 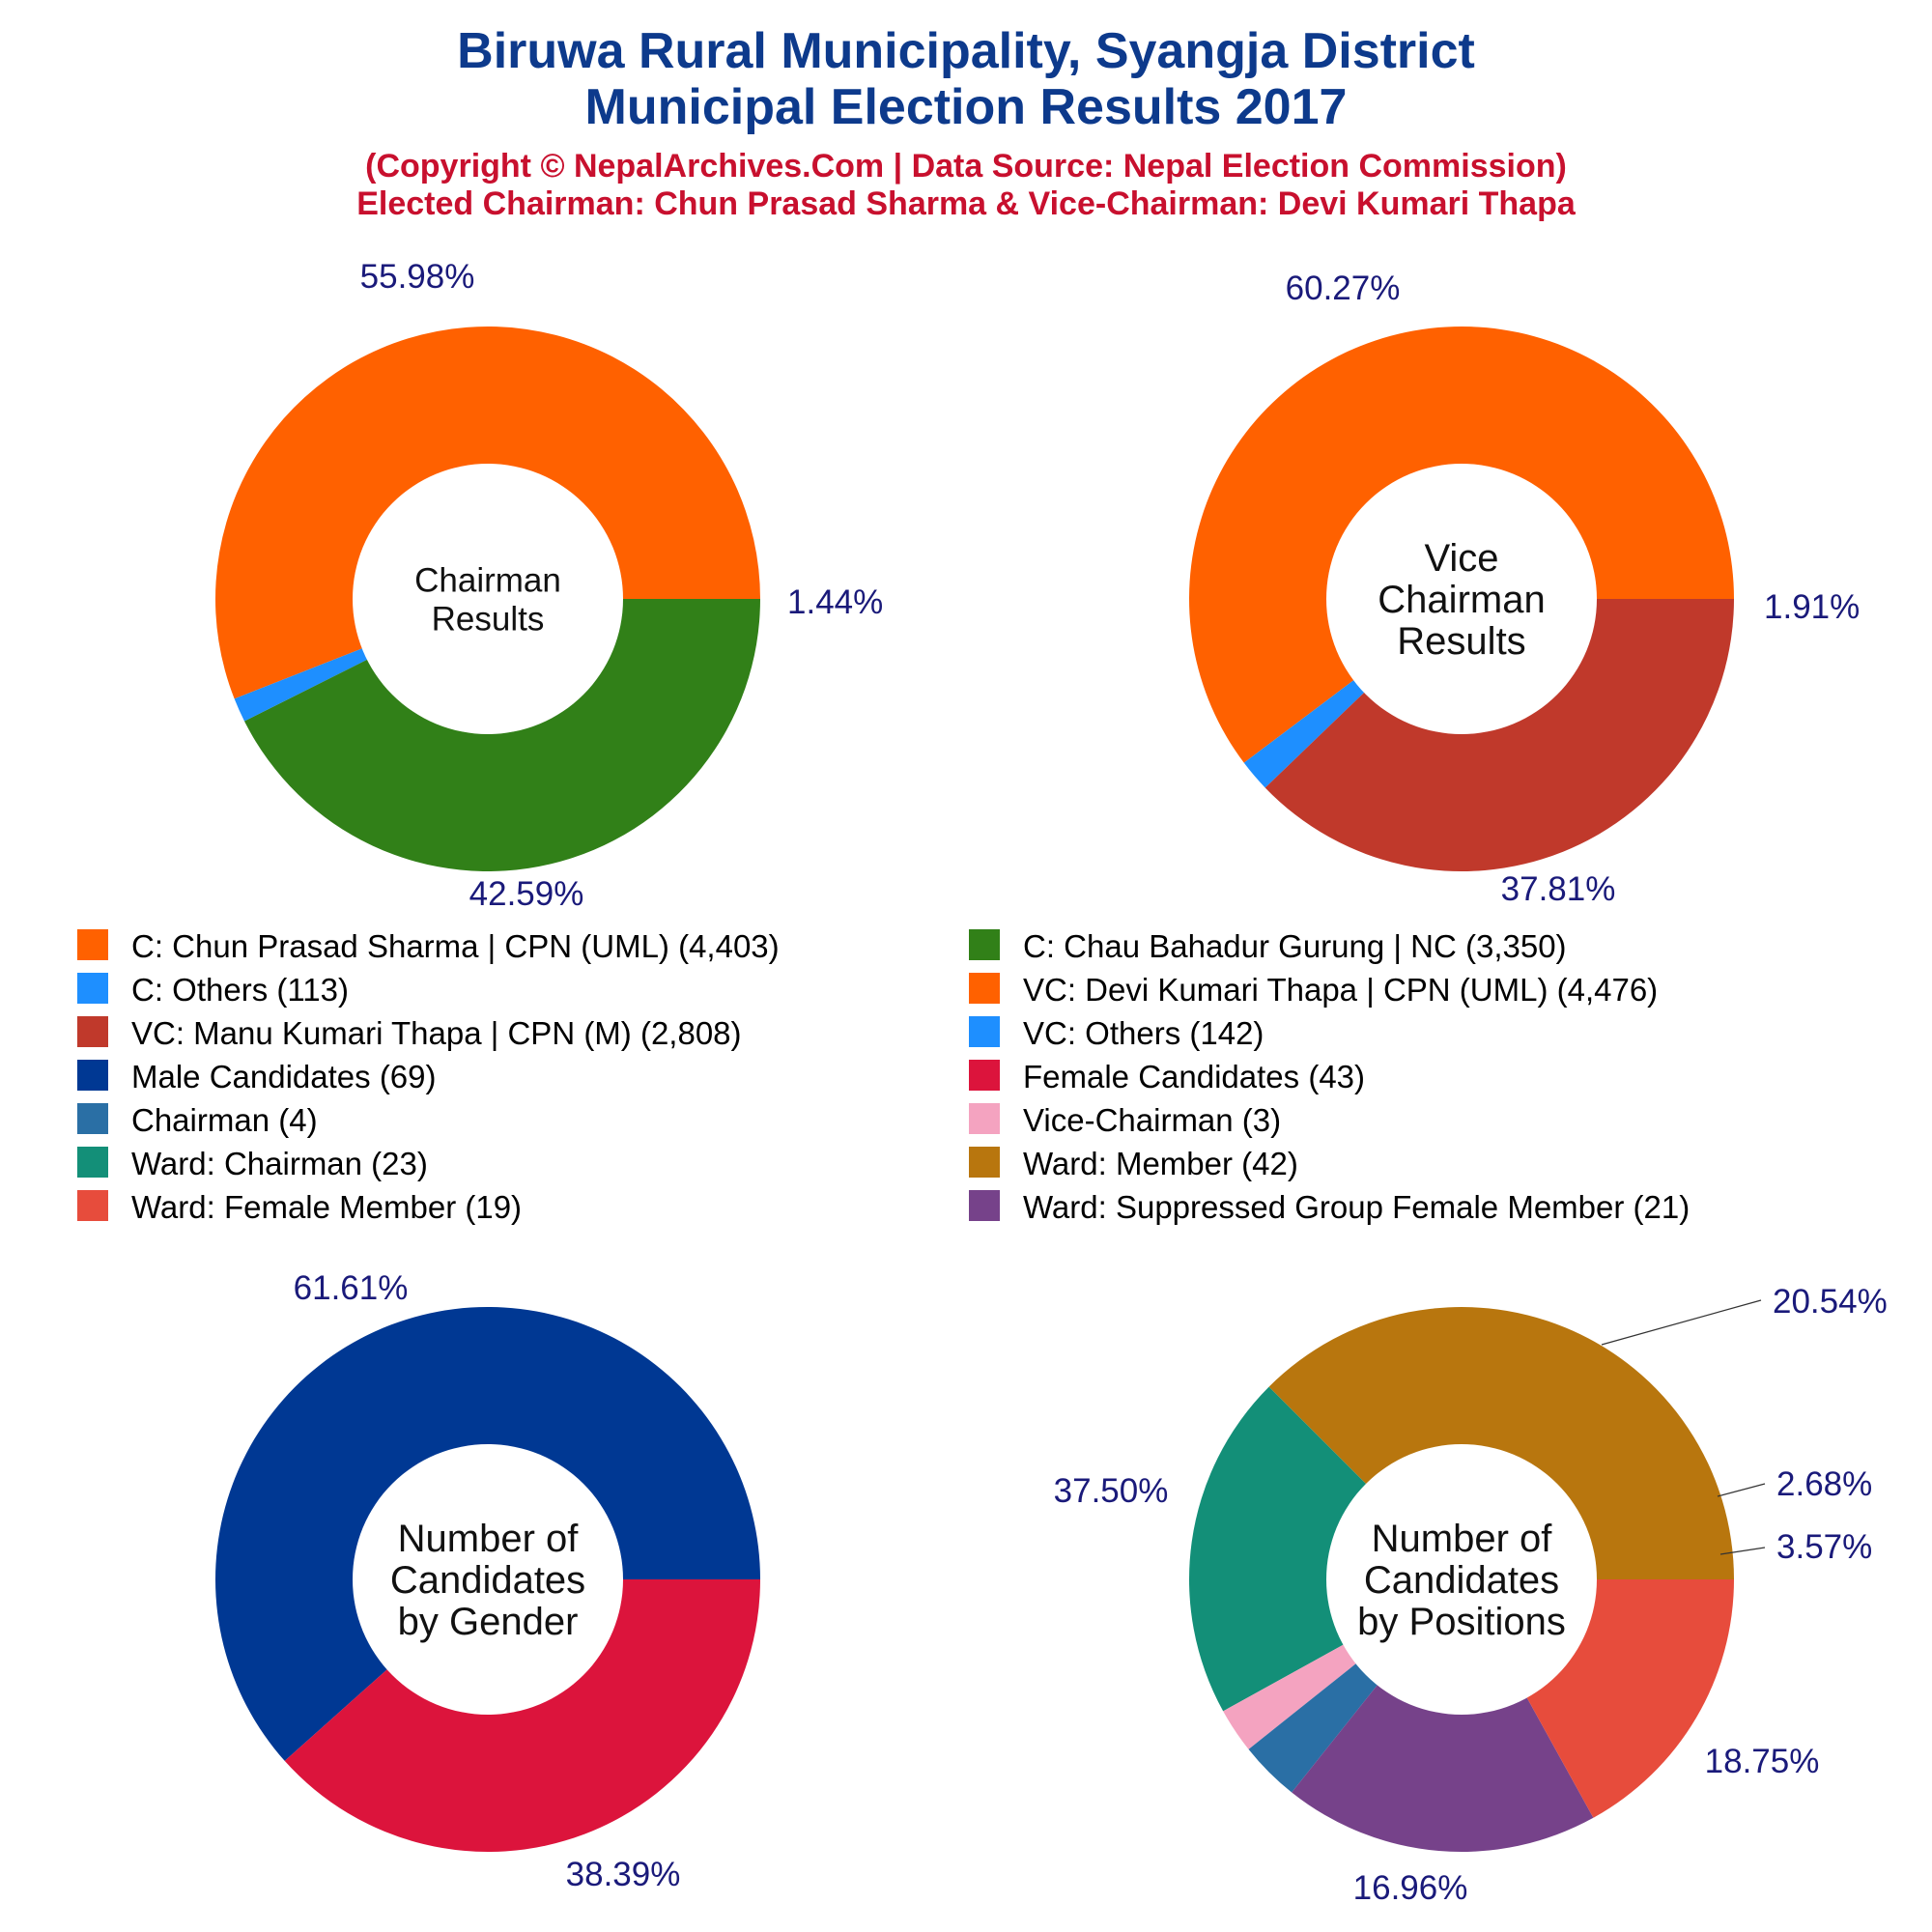 What do you see at coordinates (1143, 1033) in the screenshot?
I see `legend-label: VC: Others (142)` at bounding box center [1143, 1033].